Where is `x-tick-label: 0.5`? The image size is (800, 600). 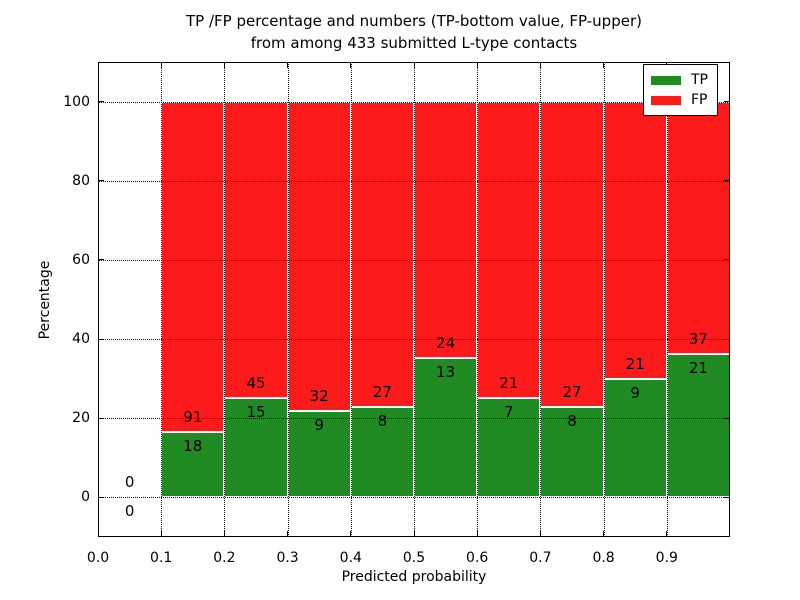
x-tick-label: 0.5 is located at coordinates (414, 558).